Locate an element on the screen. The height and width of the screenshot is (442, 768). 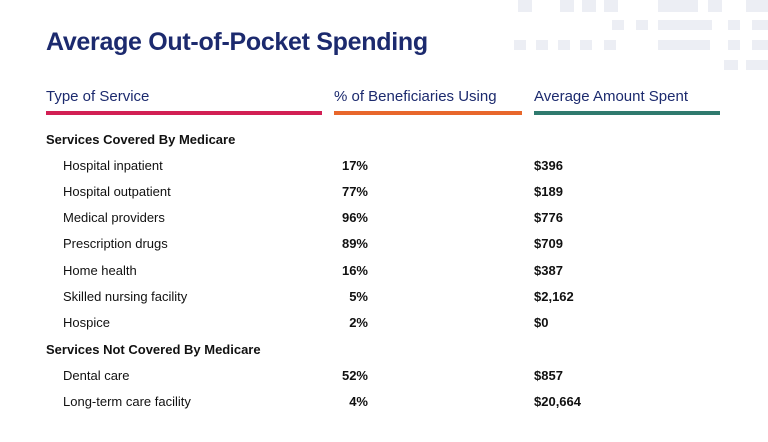
percent-cell: 77% is located at coordinates (354, 191).